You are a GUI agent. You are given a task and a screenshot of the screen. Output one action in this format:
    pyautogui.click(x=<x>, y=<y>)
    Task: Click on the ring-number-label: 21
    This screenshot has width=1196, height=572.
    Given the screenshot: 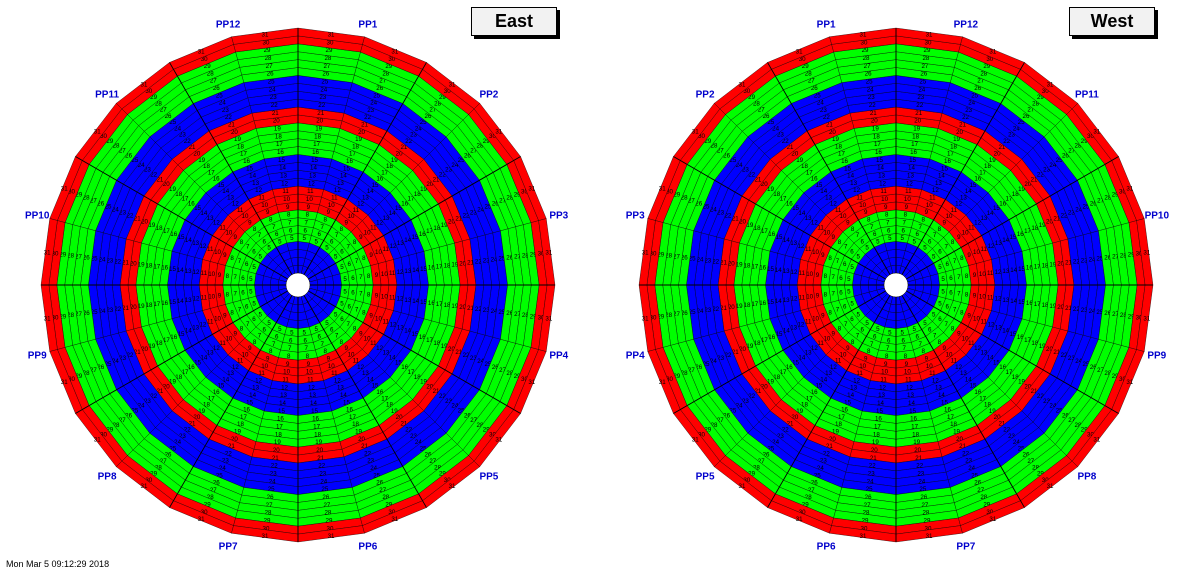 What is the action you would take?
    pyautogui.click(x=962, y=125)
    